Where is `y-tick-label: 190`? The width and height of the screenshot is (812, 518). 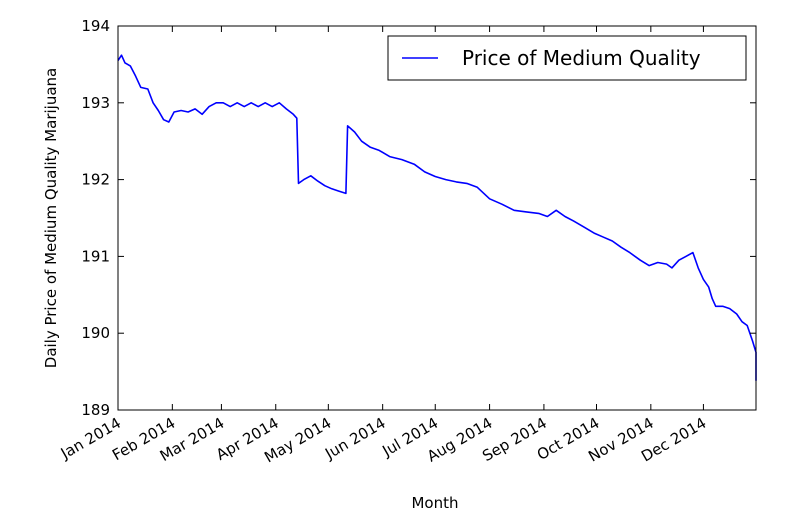 y-tick-label: 190 is located at coordinates (95, 333).